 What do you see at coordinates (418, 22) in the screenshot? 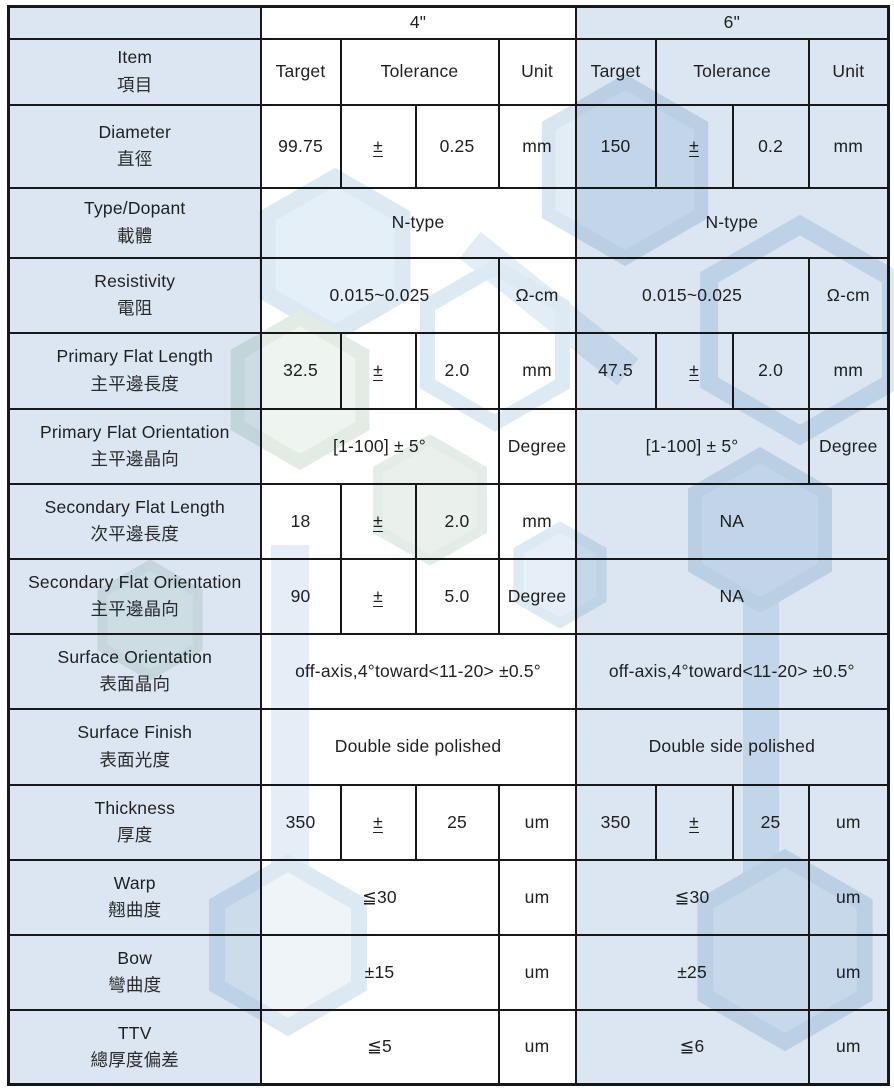
I see `size-header-4in: 4"` at bounding box center [418, 22].